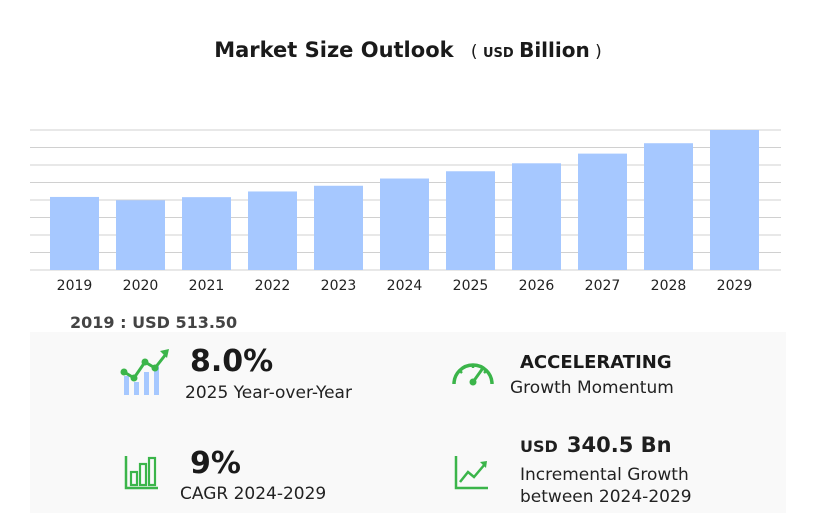  I want to click on x-tick-label: 2027, so click(603, 286).